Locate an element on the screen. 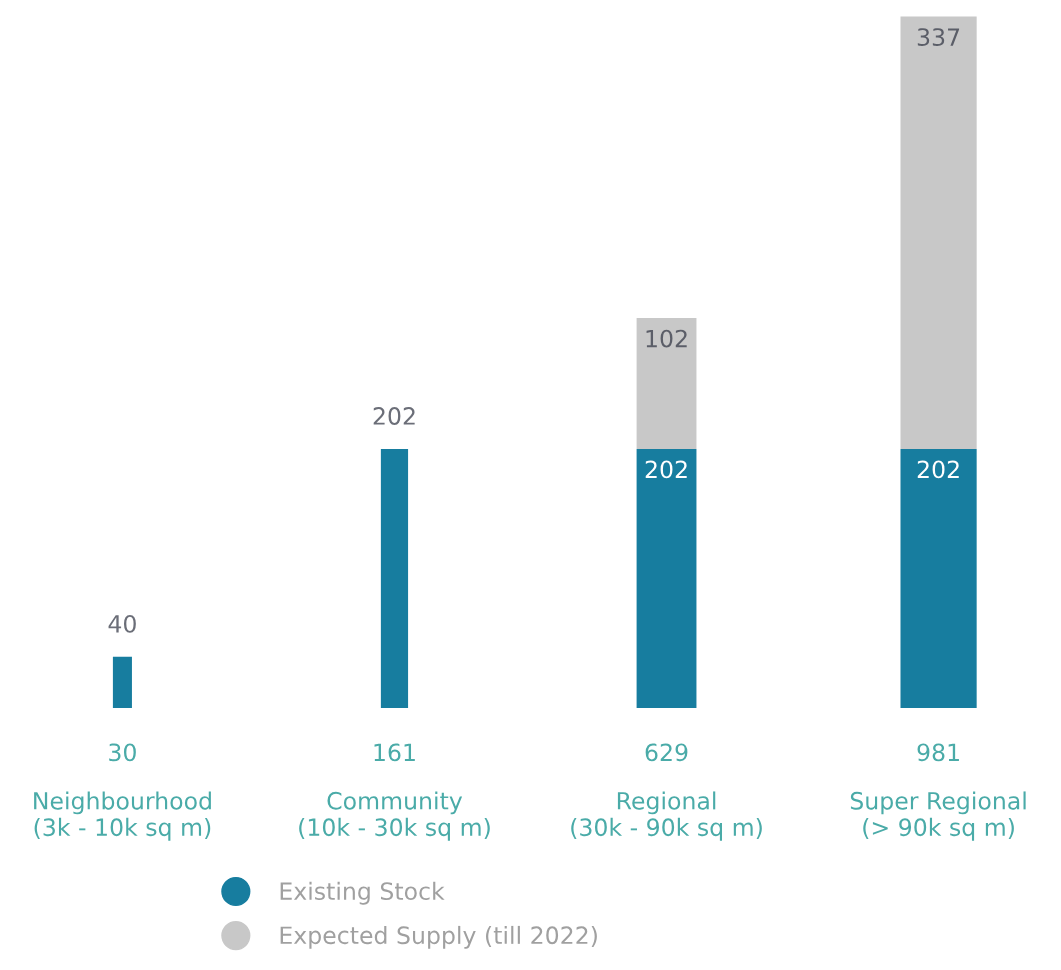  legend-label: Expected Supply (till 2022) is located at coordinates (438, 937).